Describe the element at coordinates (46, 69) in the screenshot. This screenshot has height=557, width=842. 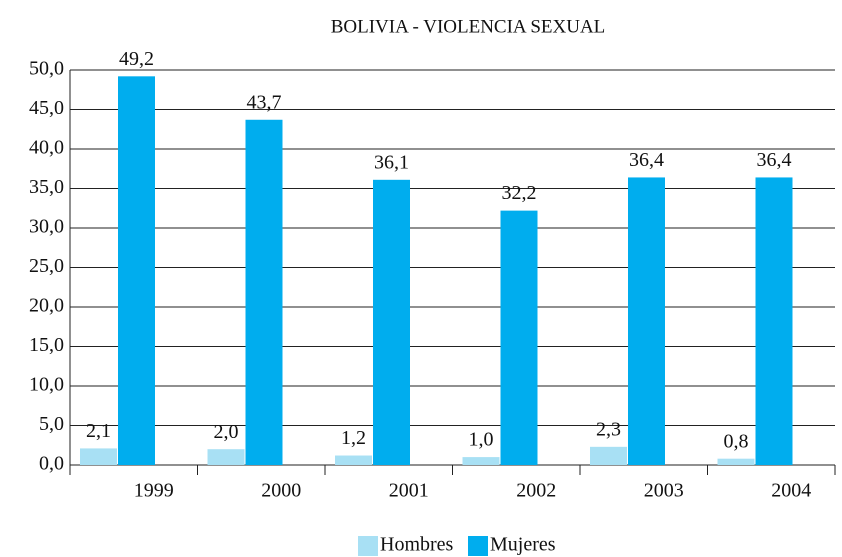
I see `y-tick-label: 50,0` at that location.